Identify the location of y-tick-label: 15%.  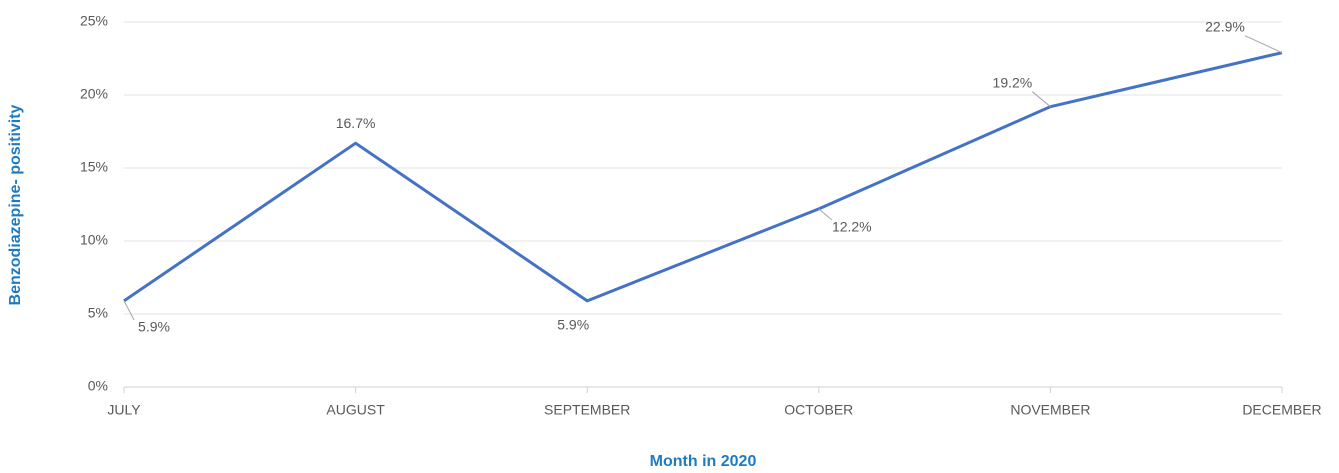
(94, 167).